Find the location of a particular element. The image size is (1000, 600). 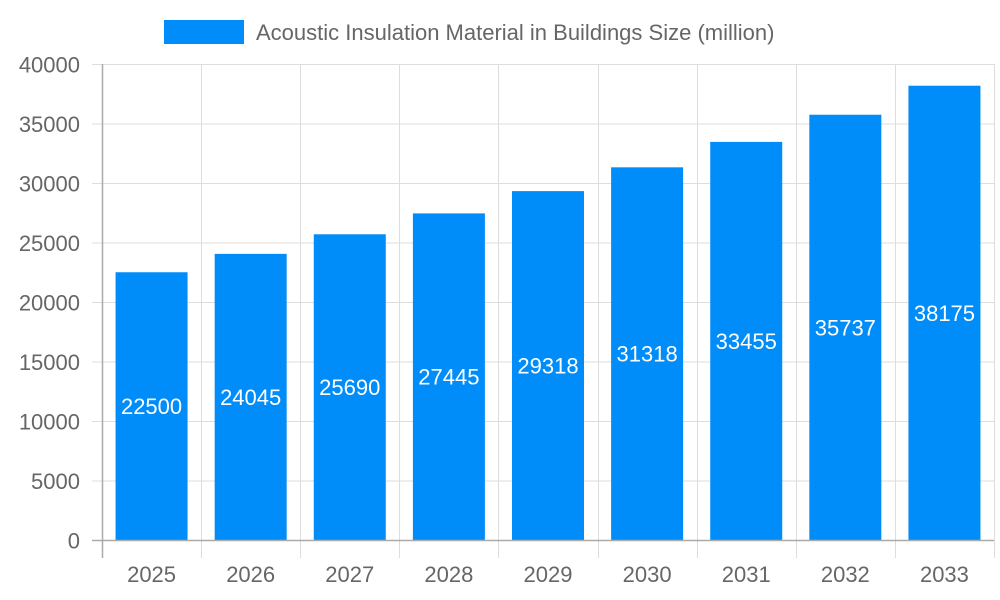

bar-2033 is located at coordinates (944, 312).